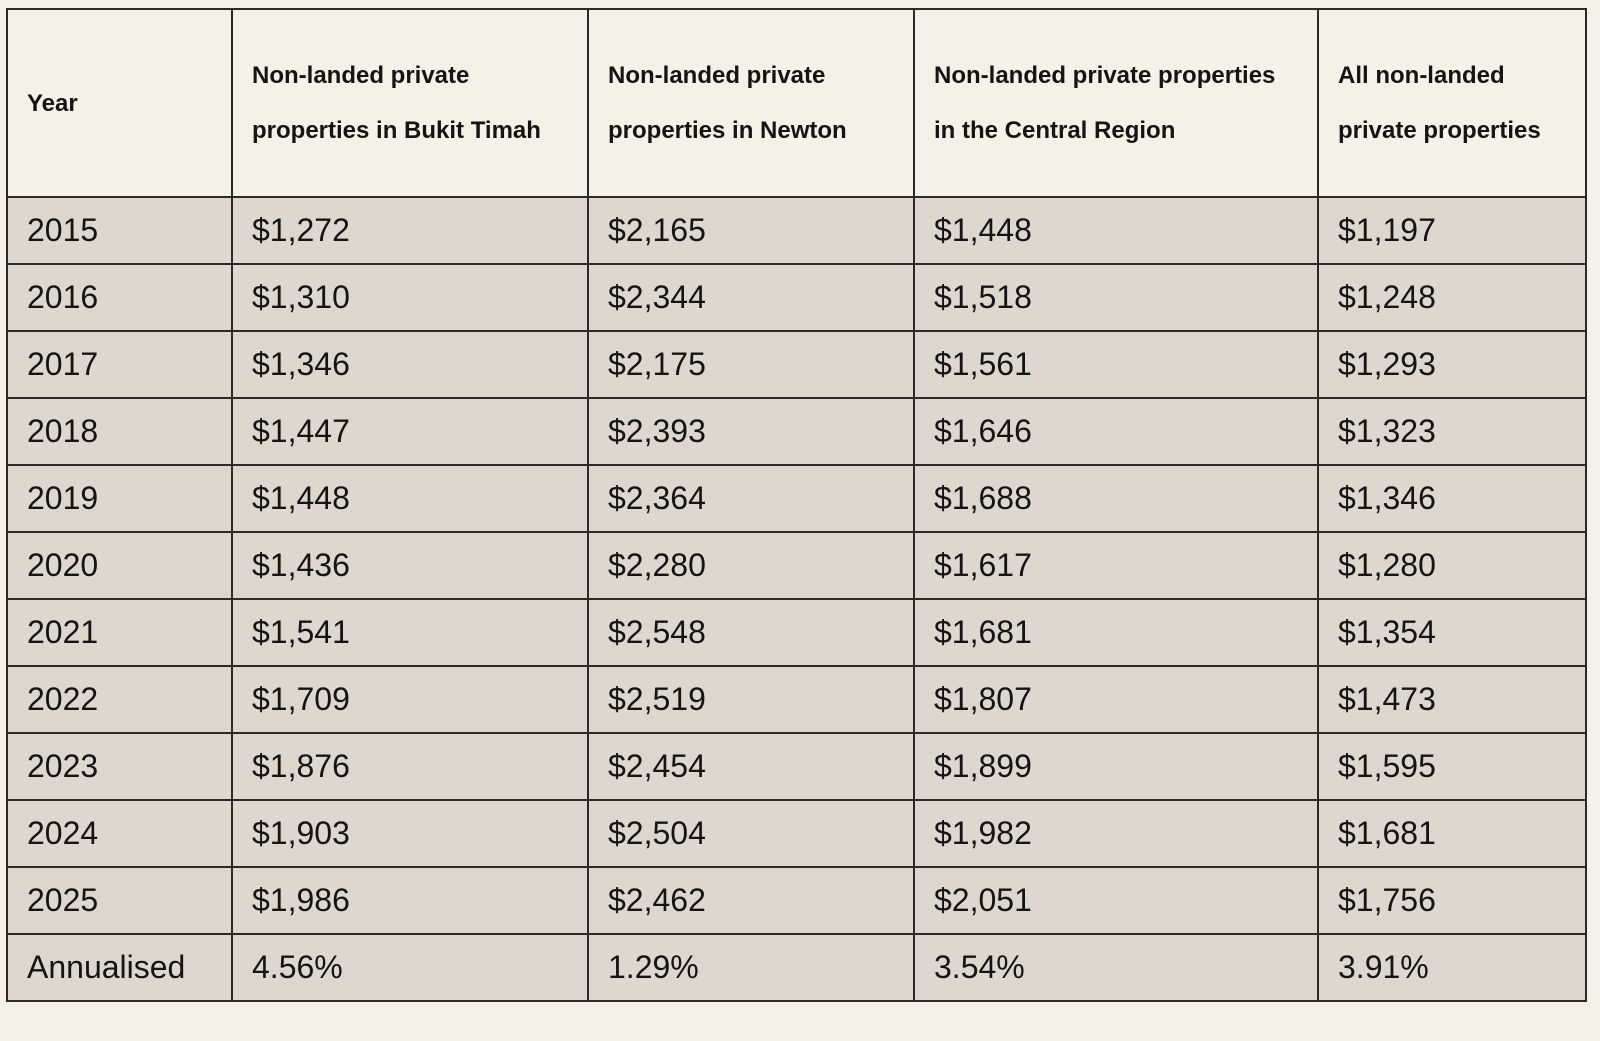  What do you see at coordinates (751, 565) in the screenshot?
I see `cell-newton: $2,280` at bounding box center [751, 565].